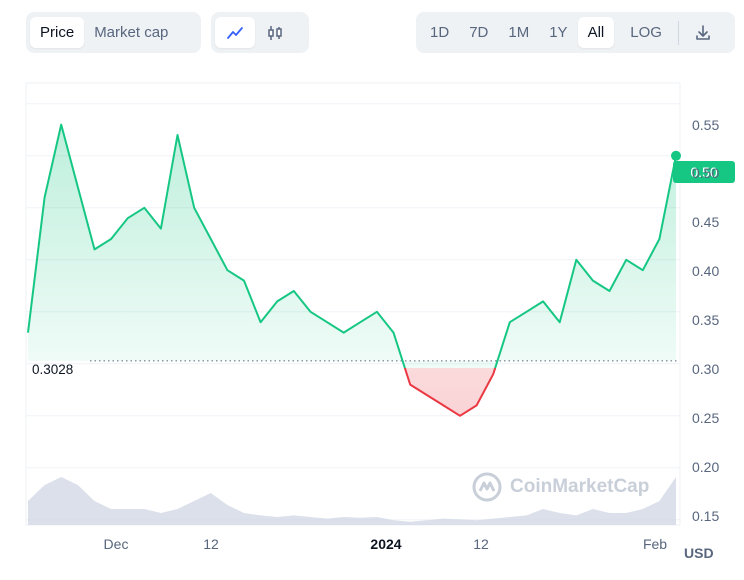  I want to click on reference-value-label: 0.3028, so click(53, 369).